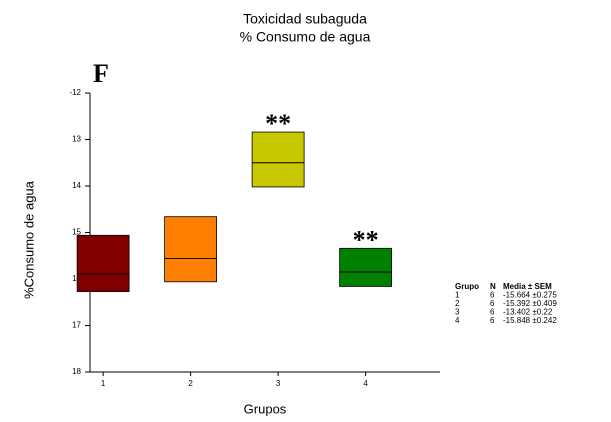 The height and width of the screenshot is (422, 611). What do you see at coordinates (528, 312) in the screenshot?
I see `stats-cell: -13.402 ±0.22` at bounding box center [528, 312].